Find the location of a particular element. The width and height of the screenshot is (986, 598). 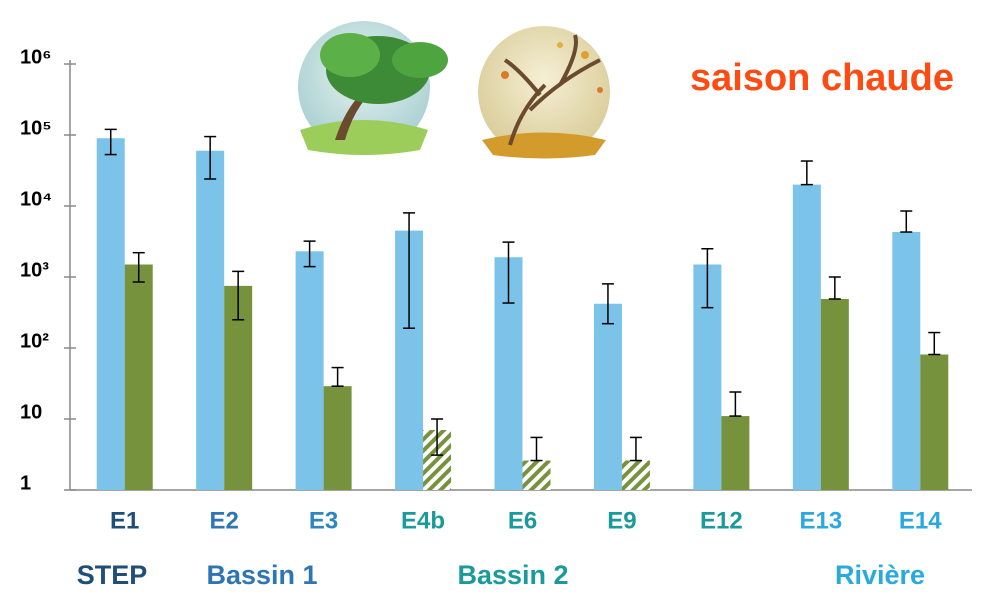

group-label: Bassin 1 is located at coordinates (261, 575).